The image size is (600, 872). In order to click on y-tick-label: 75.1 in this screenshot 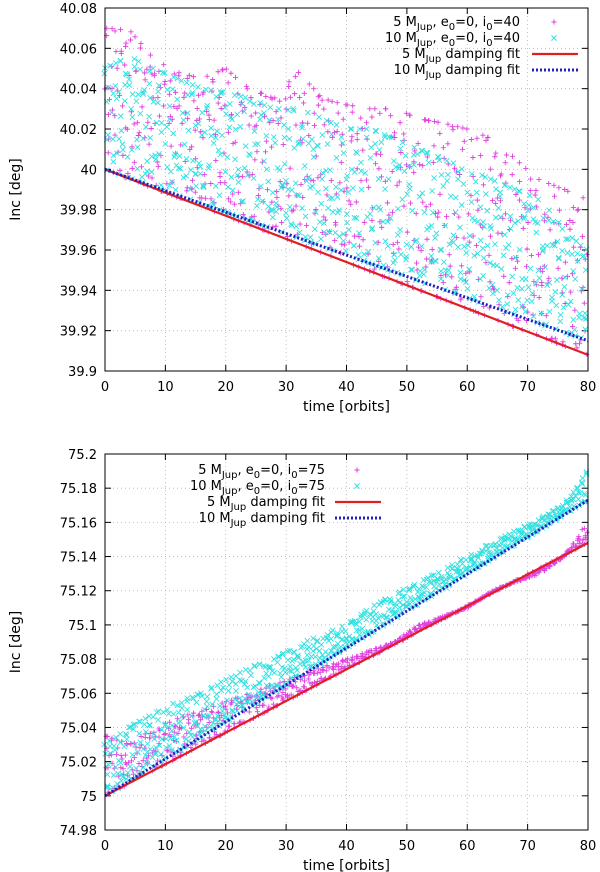, I will do `click(82, 626)`.